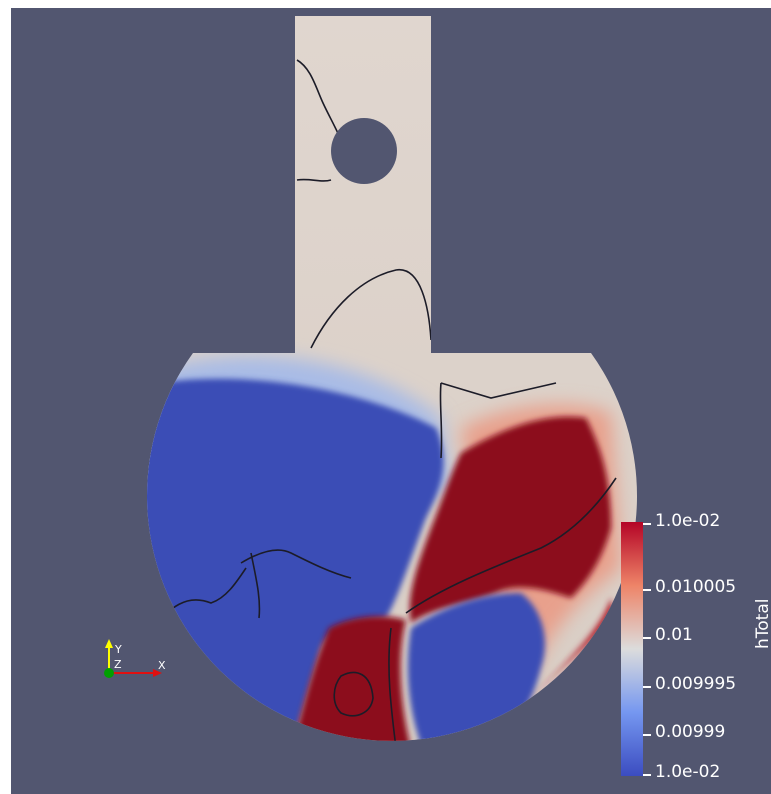 The height and width of the screenshot is (794, 771). I want to click on colorbar-tick-label: 0.010005, so click(696, 587).